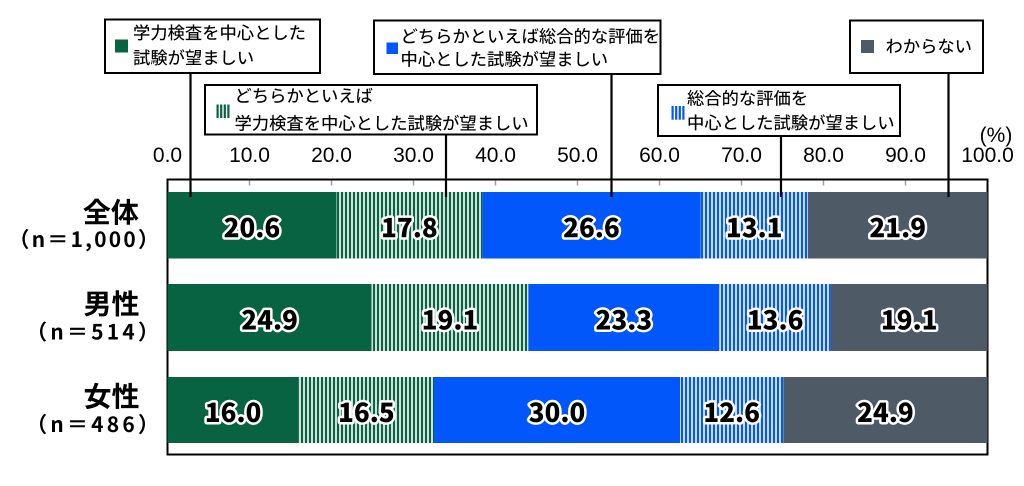 Image resolution: width=1024 pixels, height=486 pixels. I want to click on svg-text: 50.0, so click(577, 155).